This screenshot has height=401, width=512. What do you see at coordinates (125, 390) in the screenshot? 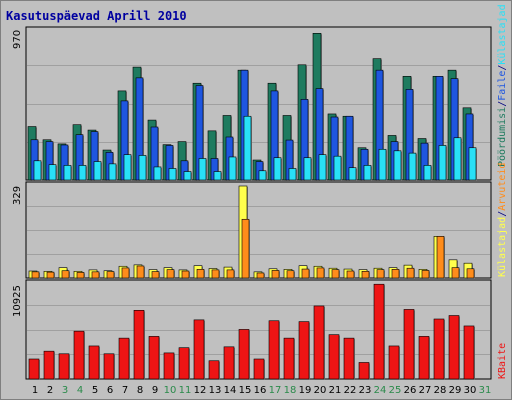
I see `day-label-7: 7` at bounding box center [125, 390].